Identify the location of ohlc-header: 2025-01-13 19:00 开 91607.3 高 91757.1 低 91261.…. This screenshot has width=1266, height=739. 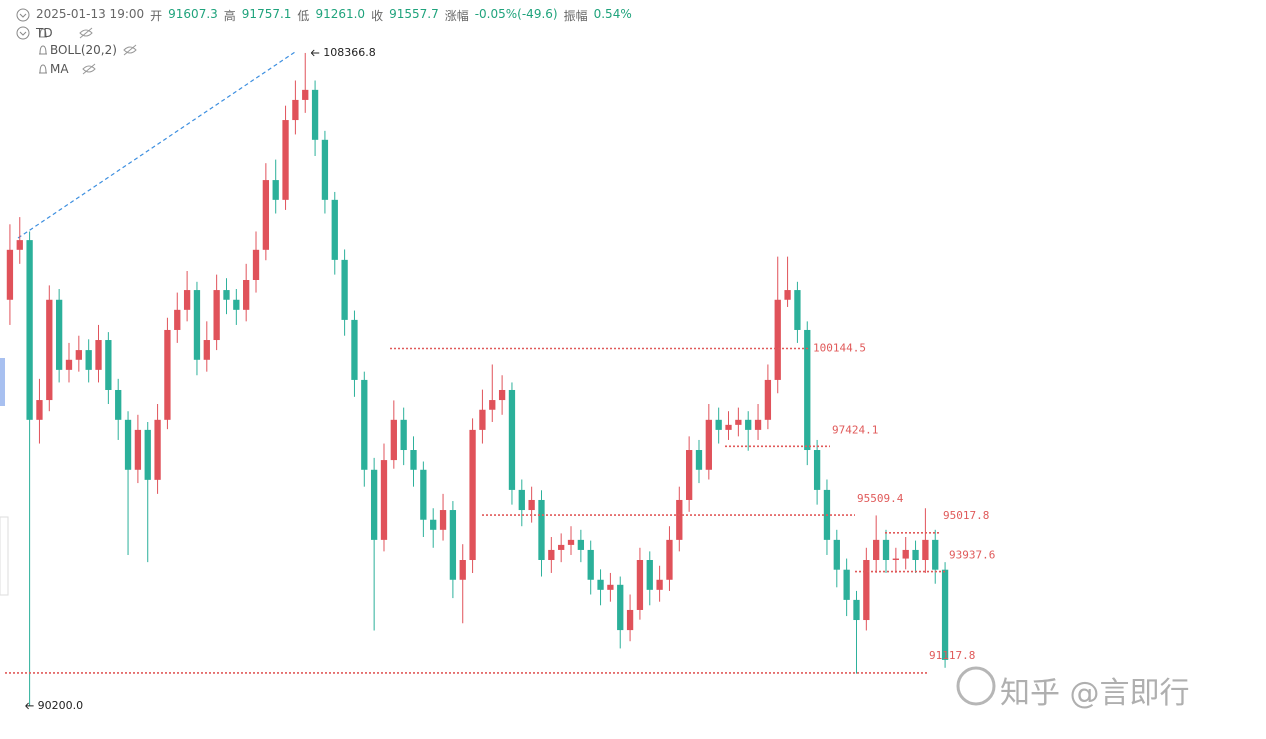
(334, 15).